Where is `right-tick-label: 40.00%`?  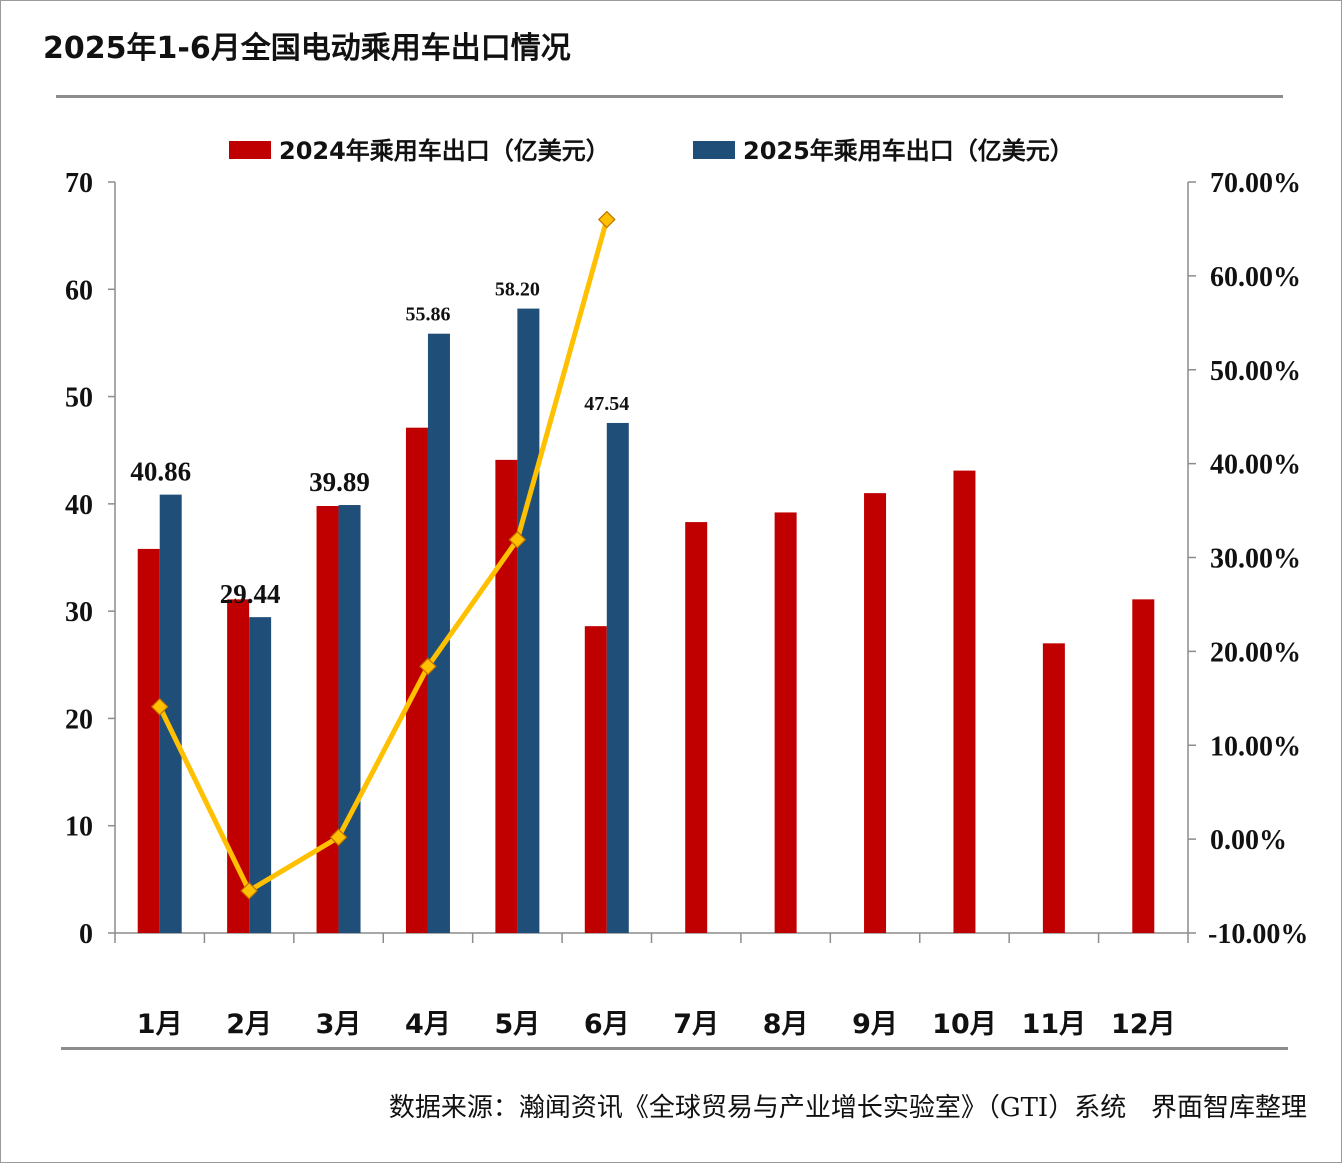 right-tick-label: 40.00% is located at coordinates (1255, 465).